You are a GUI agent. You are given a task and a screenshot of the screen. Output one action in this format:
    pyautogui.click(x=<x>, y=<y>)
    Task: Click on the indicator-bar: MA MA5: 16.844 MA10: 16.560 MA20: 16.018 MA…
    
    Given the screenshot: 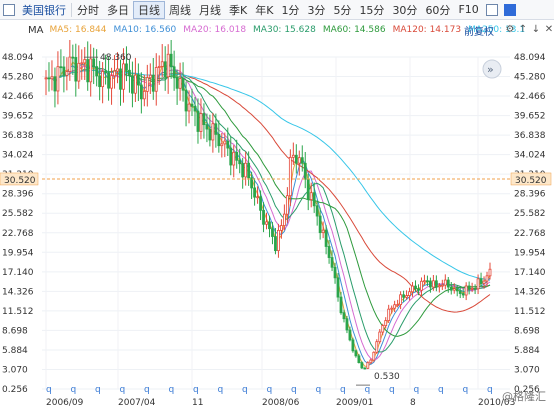 What is the action you would take?
    pyautogui.click(x=277, y=30)
    